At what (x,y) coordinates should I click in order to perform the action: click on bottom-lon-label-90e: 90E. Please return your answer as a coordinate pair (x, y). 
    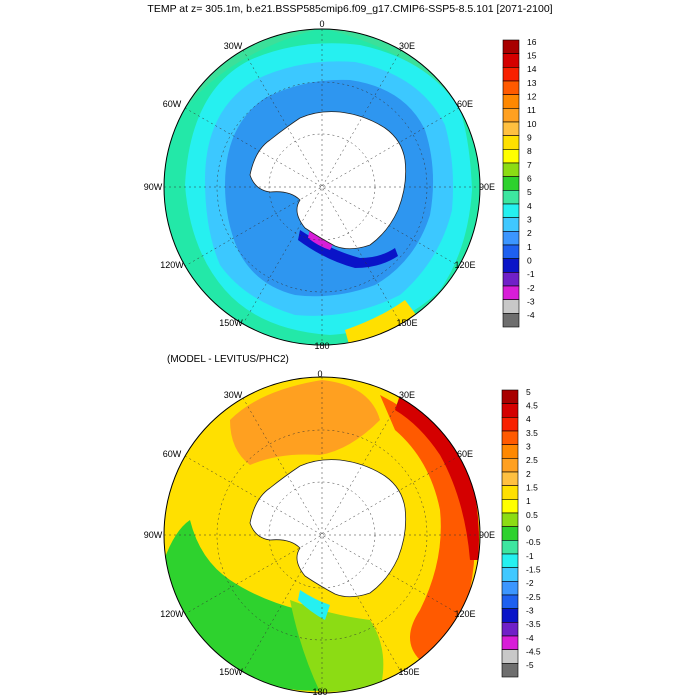
    Looking at the image, I should click on (487, 535).